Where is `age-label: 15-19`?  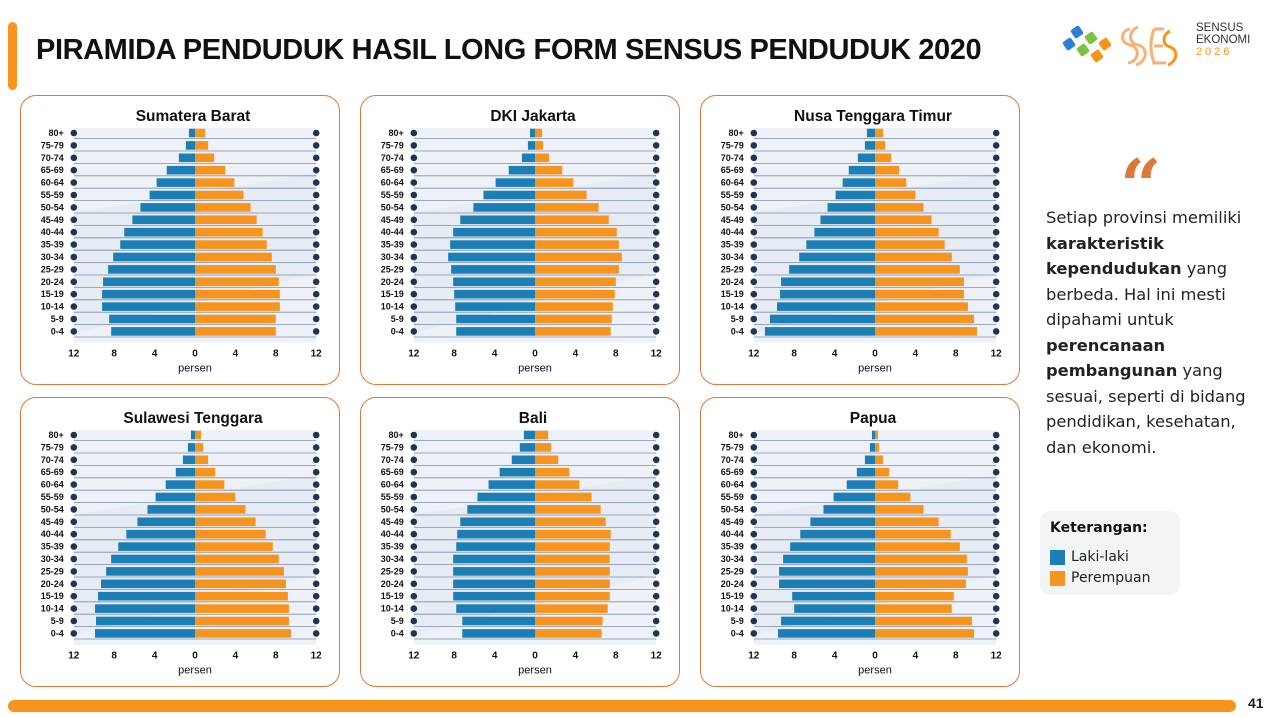
age-label: 15-19 is located at coordinates (392, 294).